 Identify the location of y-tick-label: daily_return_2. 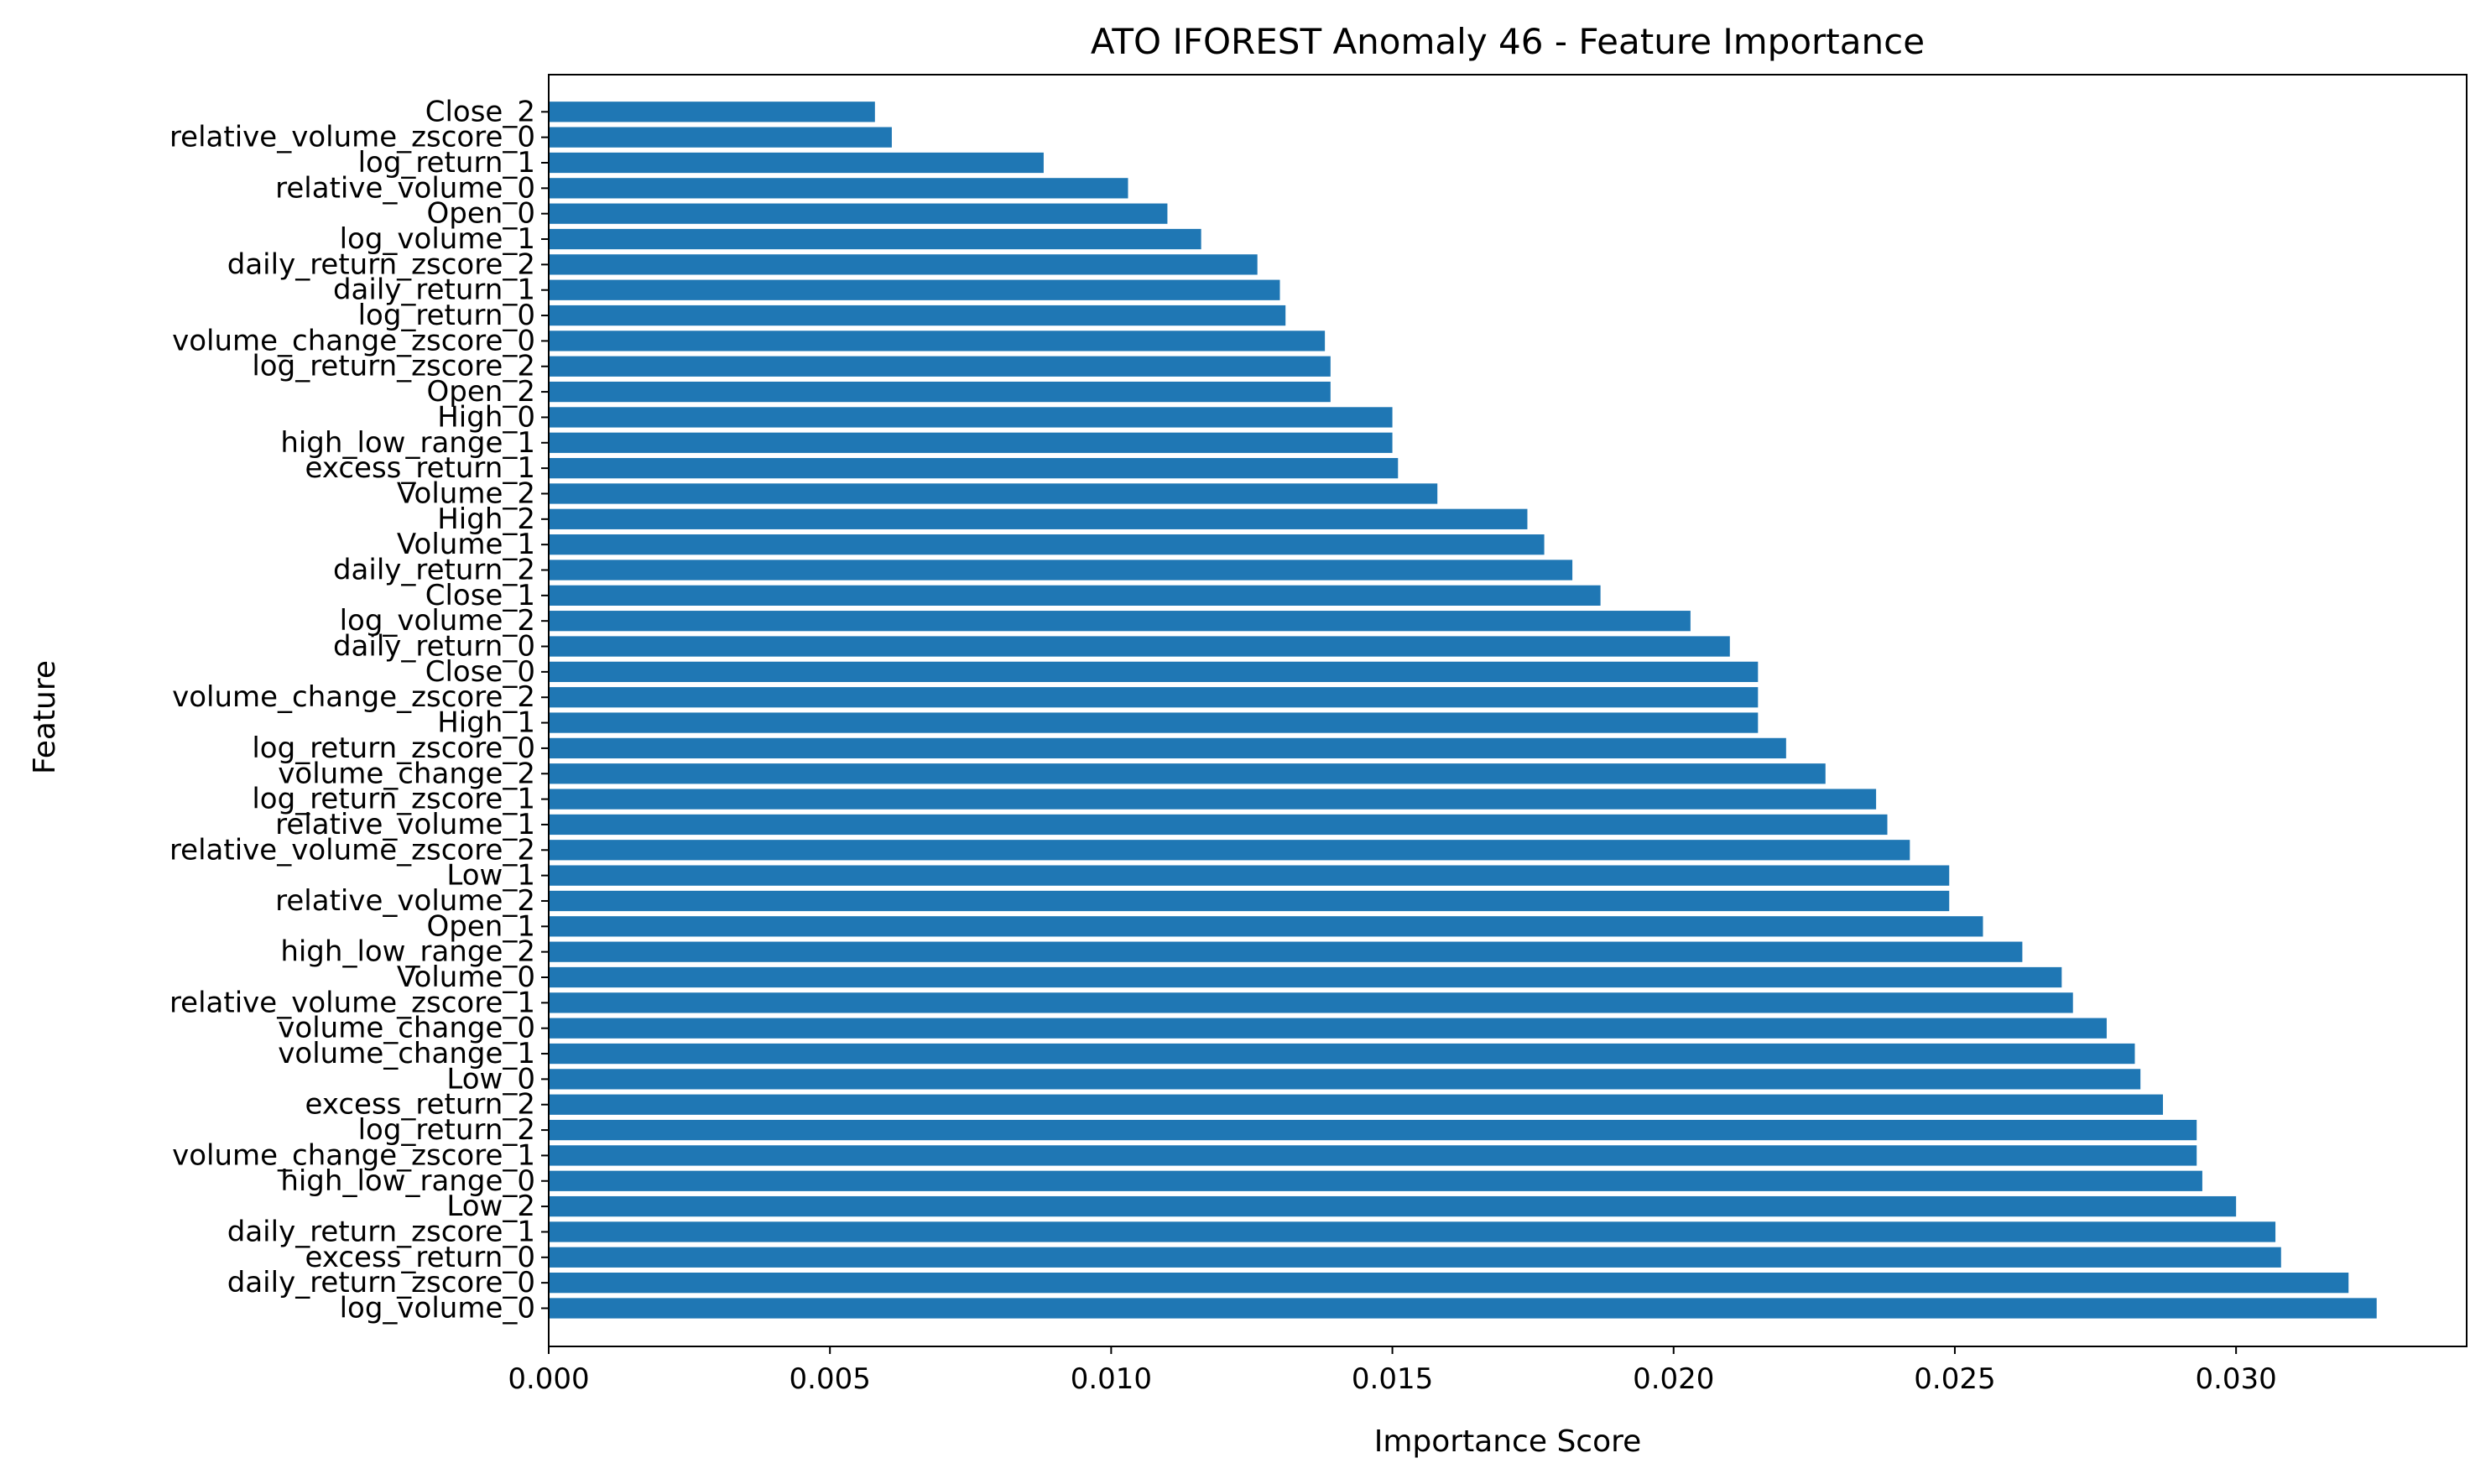
(434, 569).